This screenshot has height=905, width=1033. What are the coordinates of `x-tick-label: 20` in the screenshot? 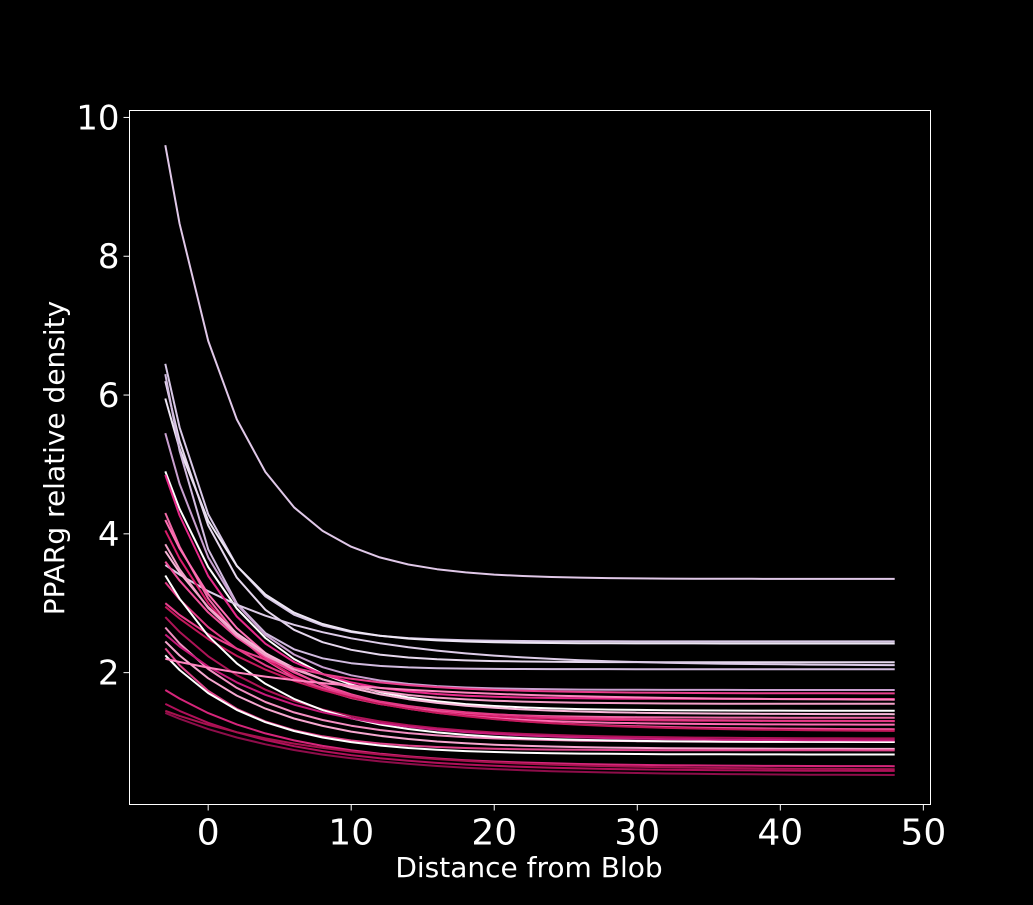 It's located at (494, 833).